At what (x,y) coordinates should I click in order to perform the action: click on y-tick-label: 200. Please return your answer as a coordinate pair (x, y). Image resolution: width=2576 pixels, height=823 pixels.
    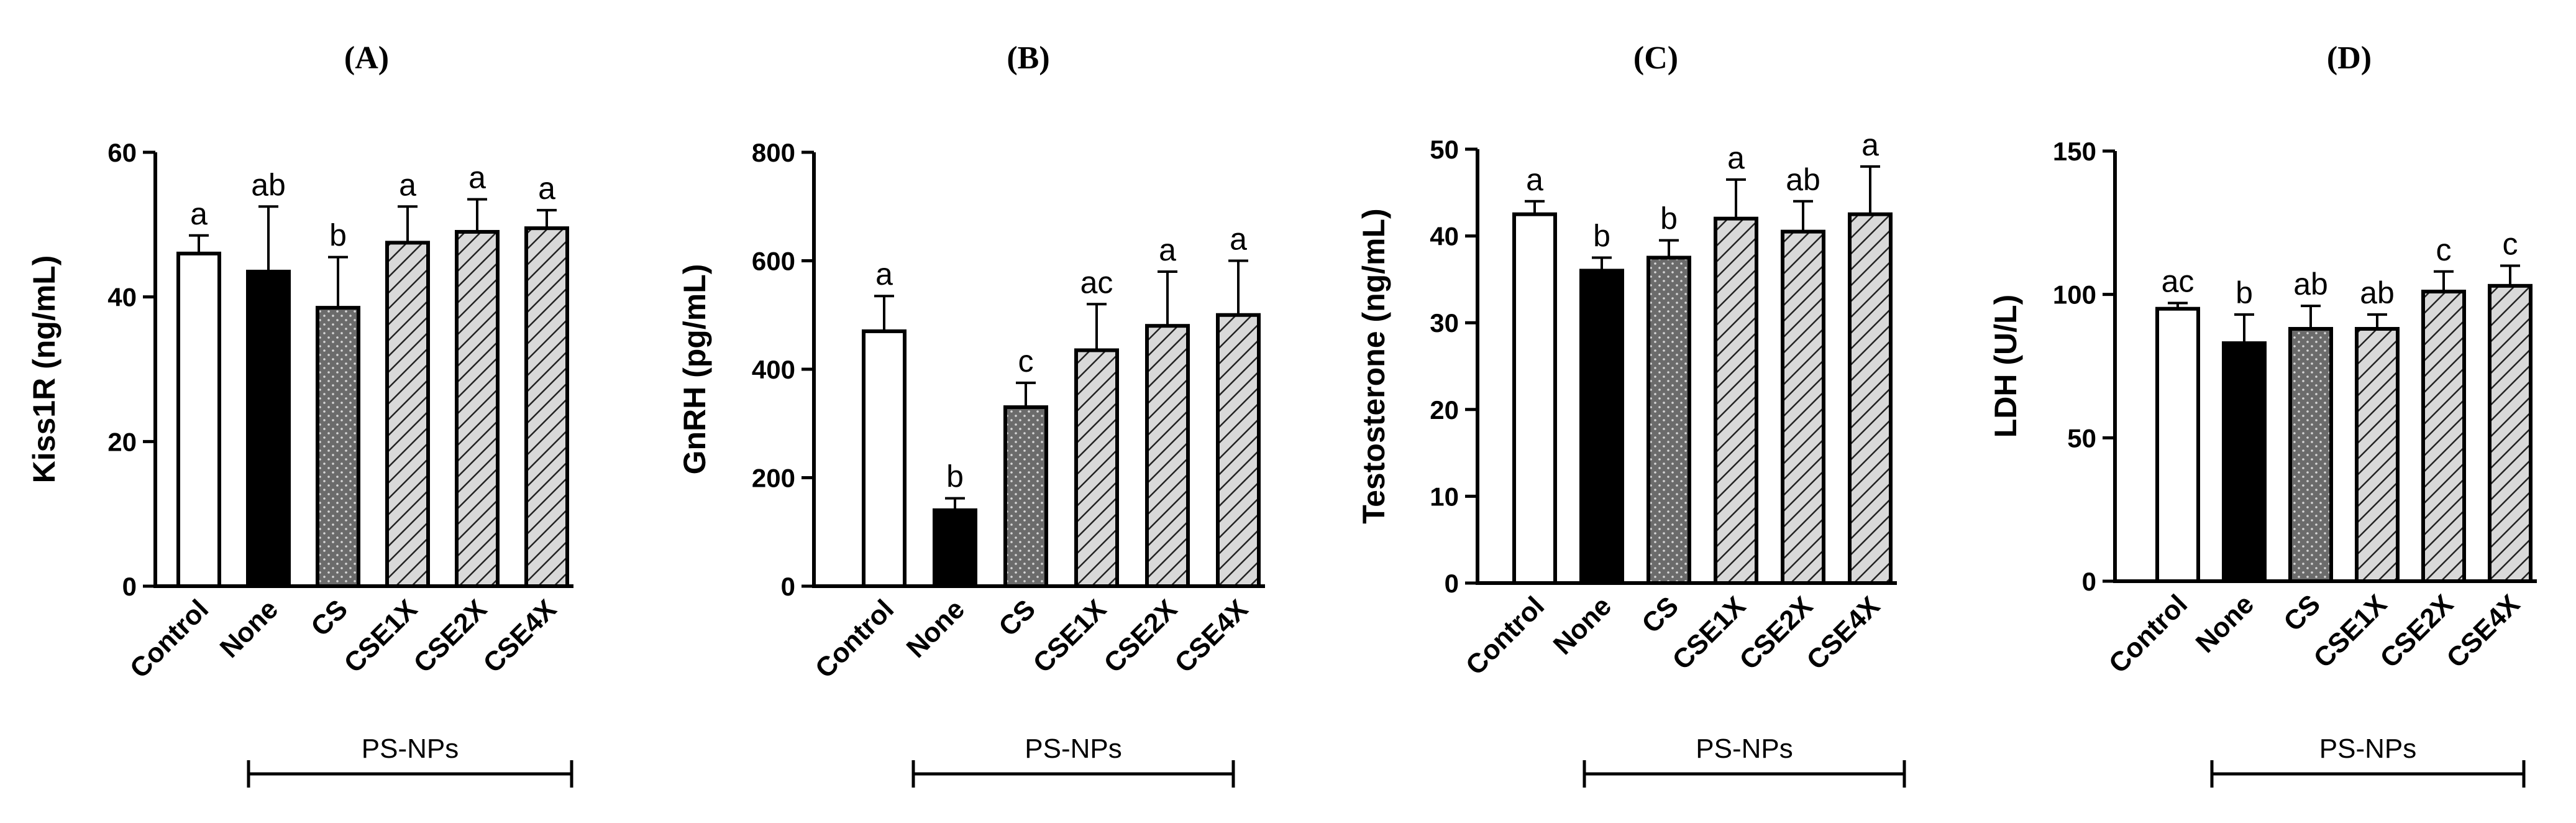
    Looking at the image, I should click on (773, 478).